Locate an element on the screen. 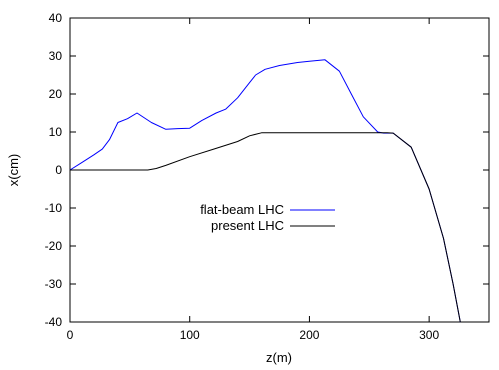  legend-label: flat-beam LHC is located at coordinates (242, 209).